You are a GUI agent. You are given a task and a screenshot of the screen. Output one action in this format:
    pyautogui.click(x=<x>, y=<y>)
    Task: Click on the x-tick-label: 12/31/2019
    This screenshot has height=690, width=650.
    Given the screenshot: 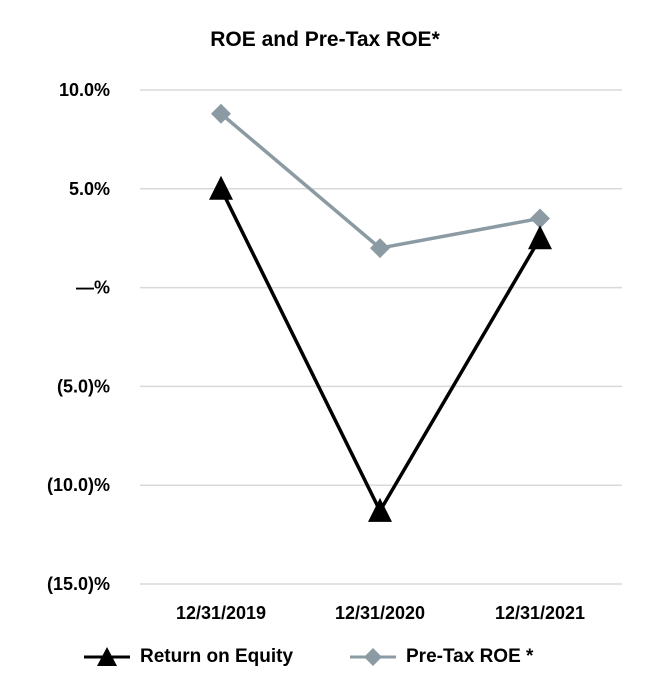 What is the action you would take?
    pyautogui.click(x=221, y=613)
    